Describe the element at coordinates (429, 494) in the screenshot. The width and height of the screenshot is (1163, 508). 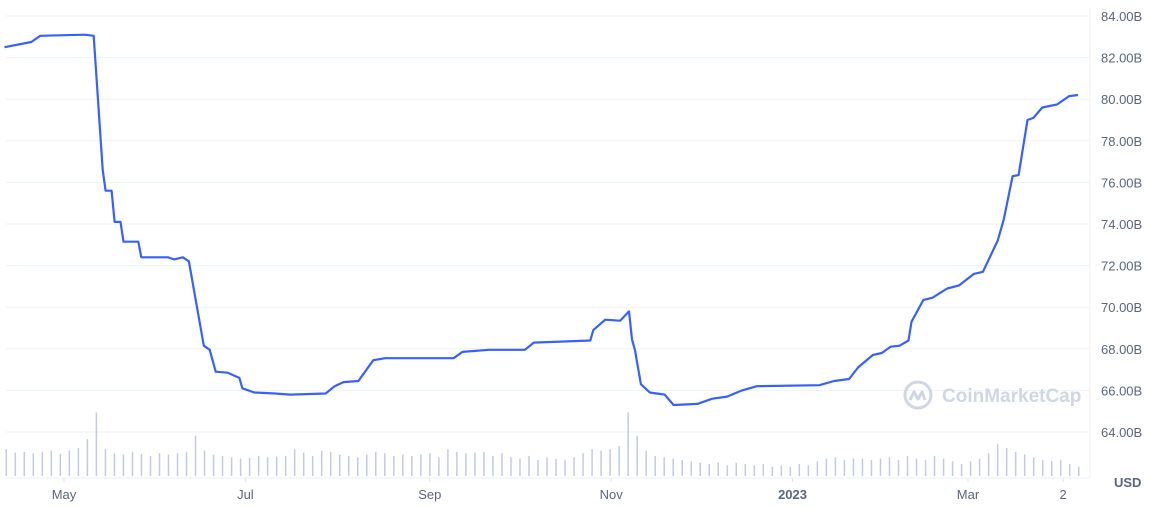
I see `x-tick-label: Sep` at that location.